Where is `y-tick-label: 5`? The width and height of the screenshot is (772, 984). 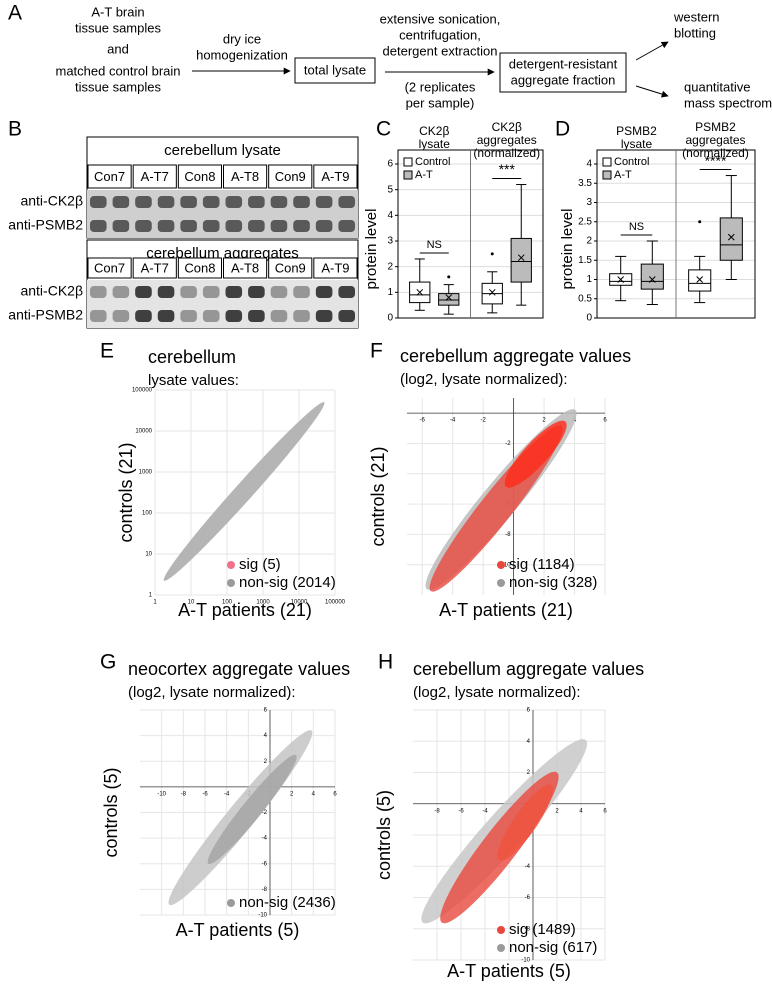 y-tick-label: 5 is located at coordinates (390, 189).